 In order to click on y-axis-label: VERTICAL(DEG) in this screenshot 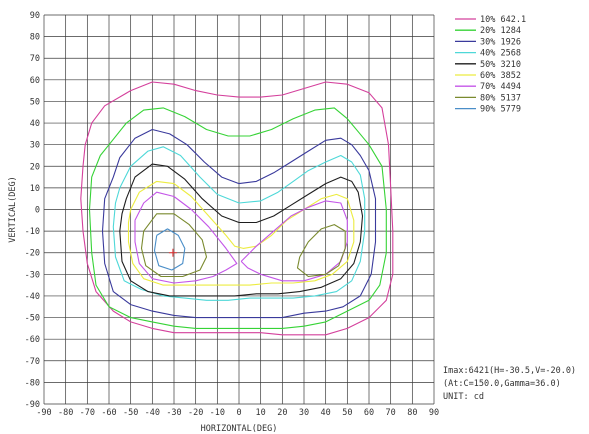, I will do `click(13, 209)`.